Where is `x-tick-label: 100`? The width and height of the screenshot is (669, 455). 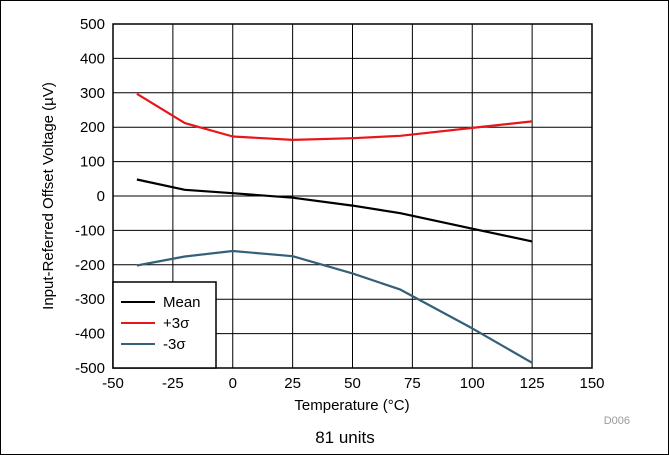
x-tick-label: 100 is located at coordinates (472, 383).